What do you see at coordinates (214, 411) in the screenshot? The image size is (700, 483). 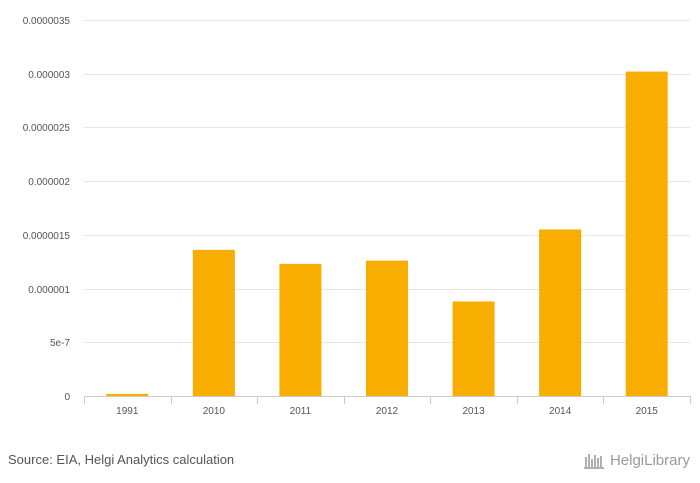 I see `x-tick-label: 2010` at bounding box center [214, 411].